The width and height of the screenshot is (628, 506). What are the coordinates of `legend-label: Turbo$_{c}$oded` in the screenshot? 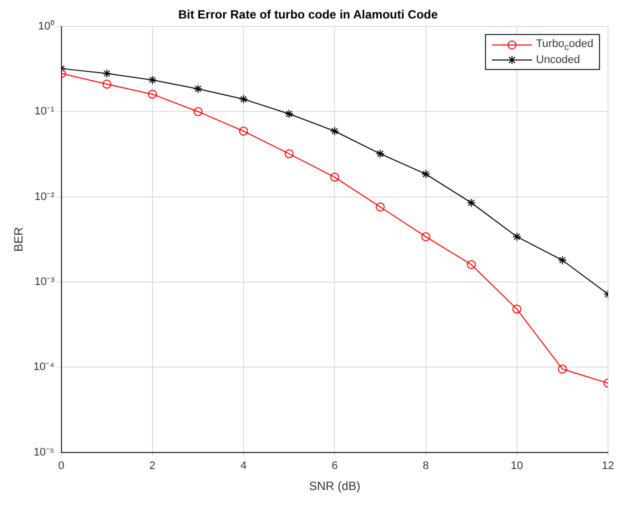 It's located at (565, 45).